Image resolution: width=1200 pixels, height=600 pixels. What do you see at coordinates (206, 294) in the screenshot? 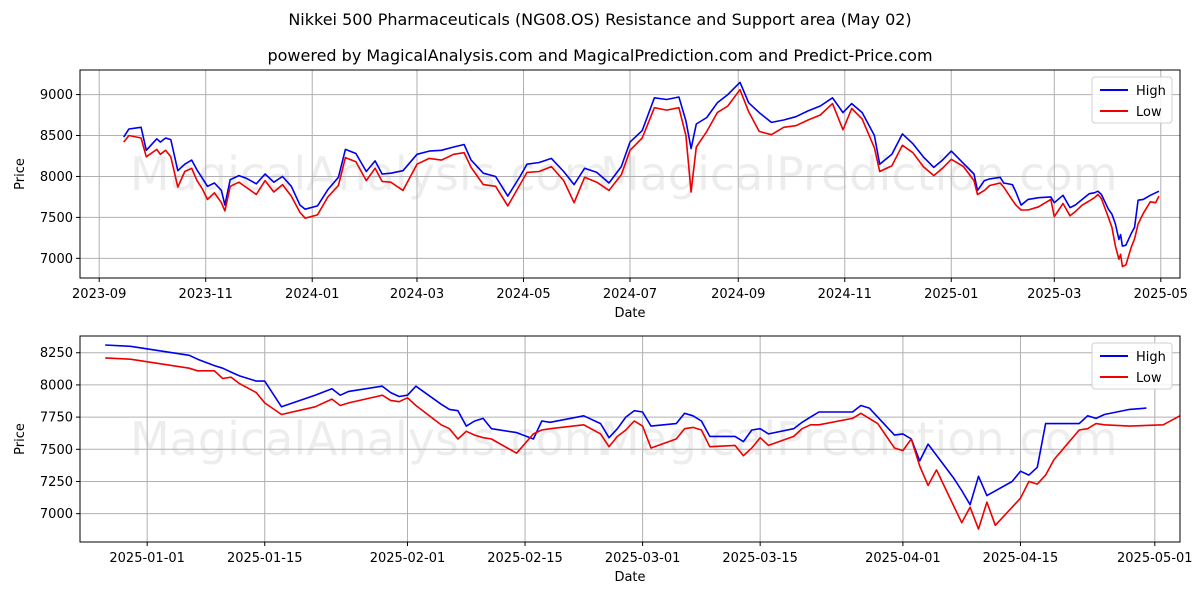
I see `x-tick-label: 2023-11` at bounding box center [206, 294].